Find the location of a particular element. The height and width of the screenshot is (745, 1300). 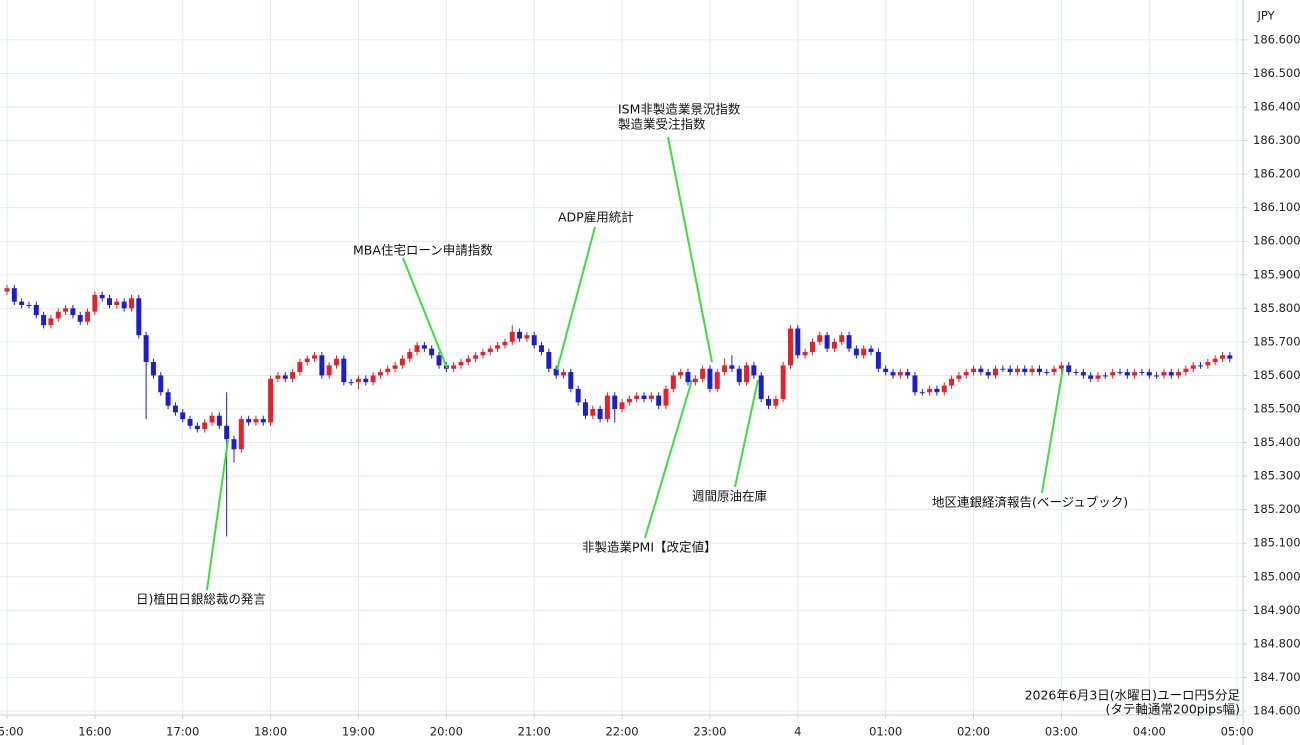

x-tick-label: 22:00 is located at coordinates (621, 732).